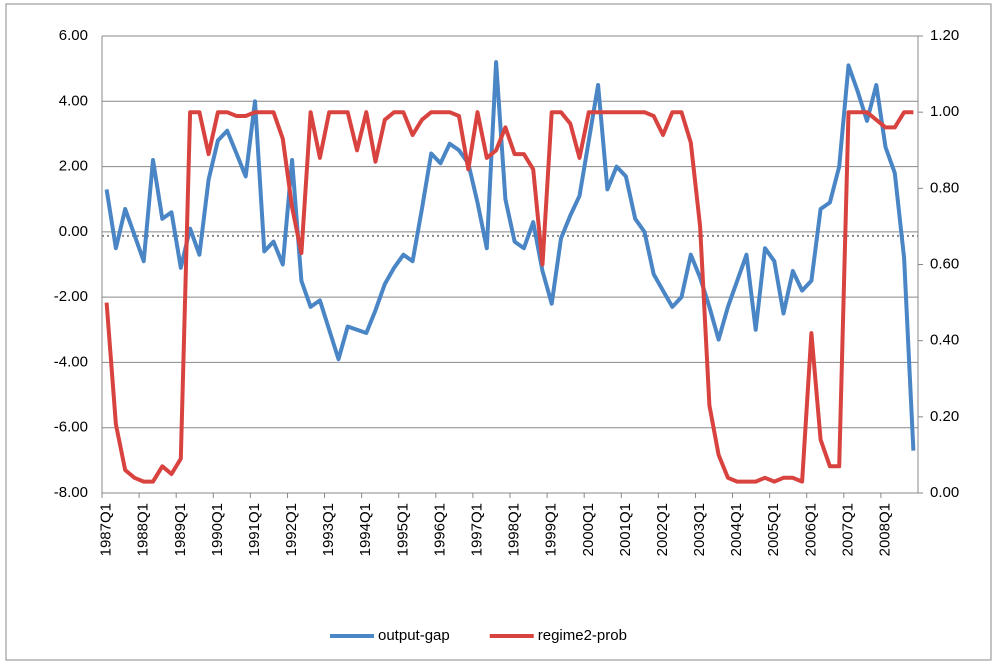 This screenshot has width=997, height=665. What do you see at coordinates (944, 35) in the screenshot?
I see `y2-tick-label: 1.20` at bounding box center [944, 35].